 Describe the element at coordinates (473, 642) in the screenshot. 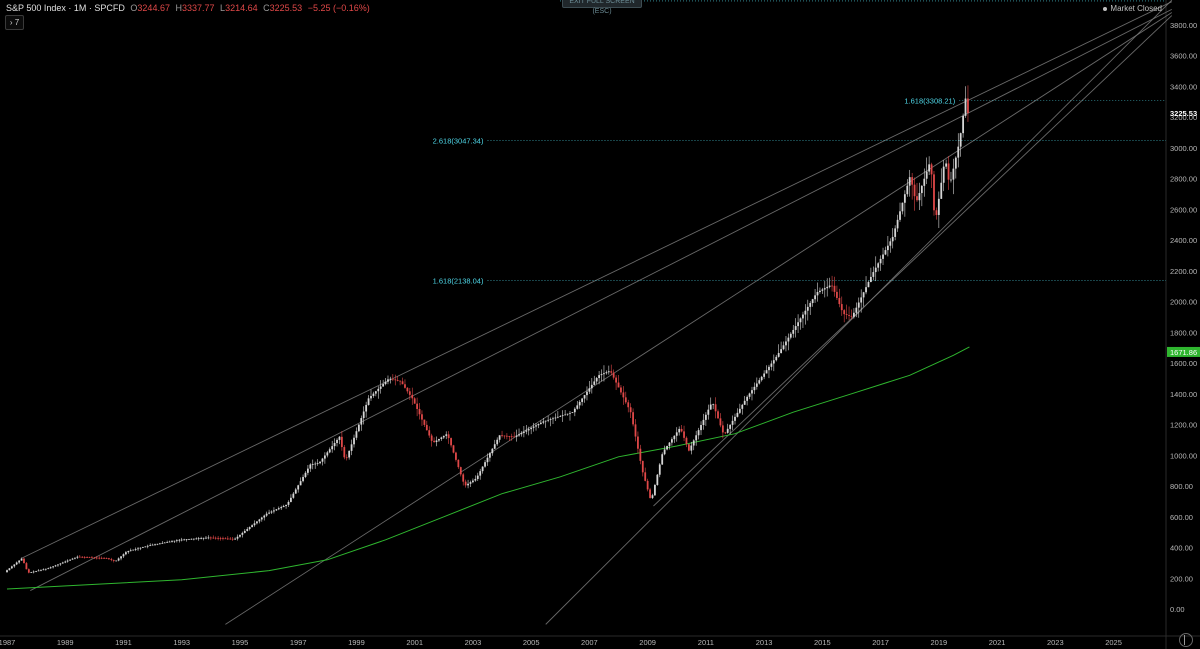

I see `time-axis-label: 2003` at that location.